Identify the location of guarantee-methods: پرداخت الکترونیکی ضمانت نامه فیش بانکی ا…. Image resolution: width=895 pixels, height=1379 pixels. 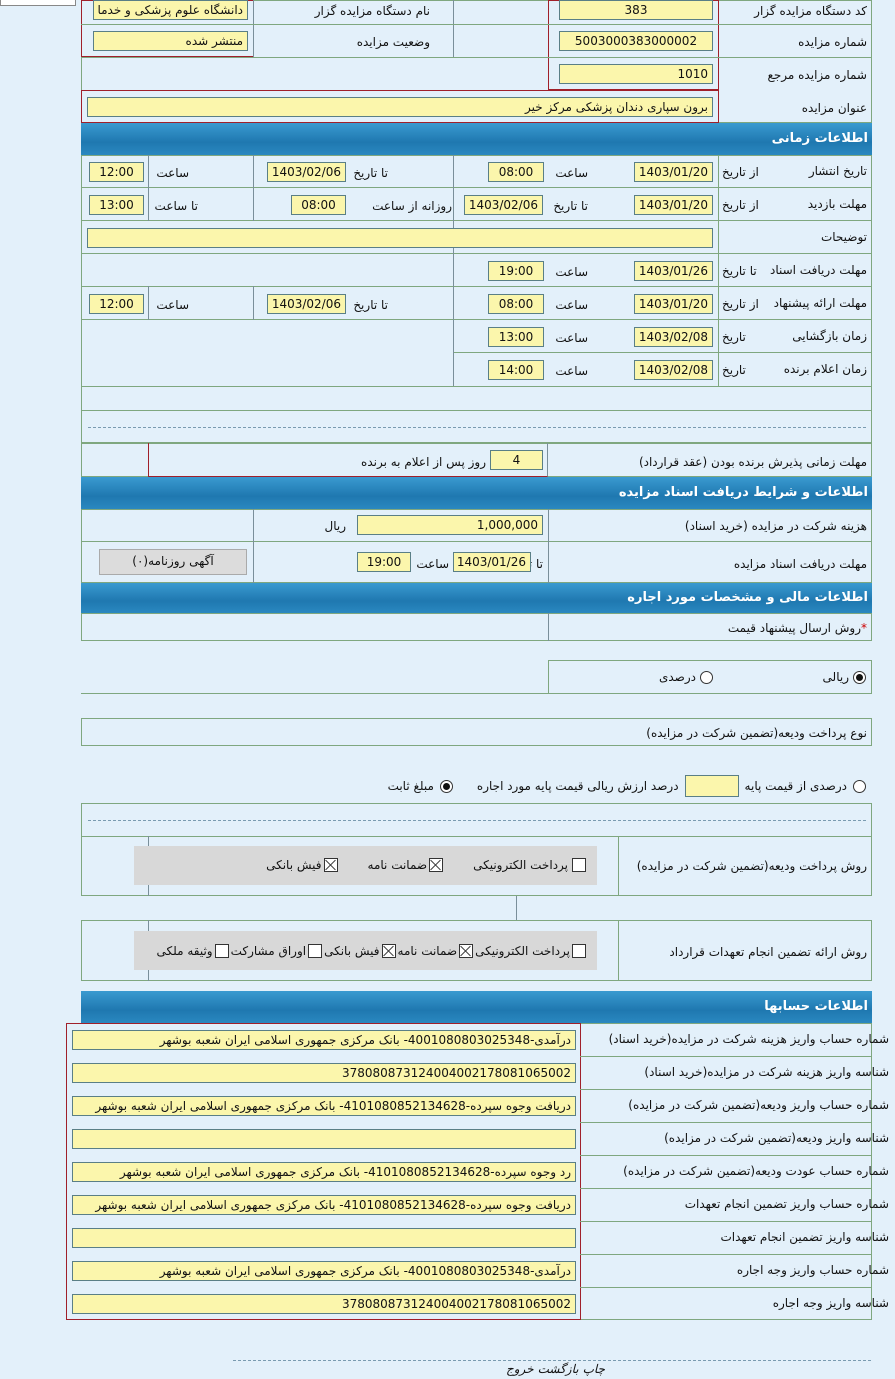
(371, 951).